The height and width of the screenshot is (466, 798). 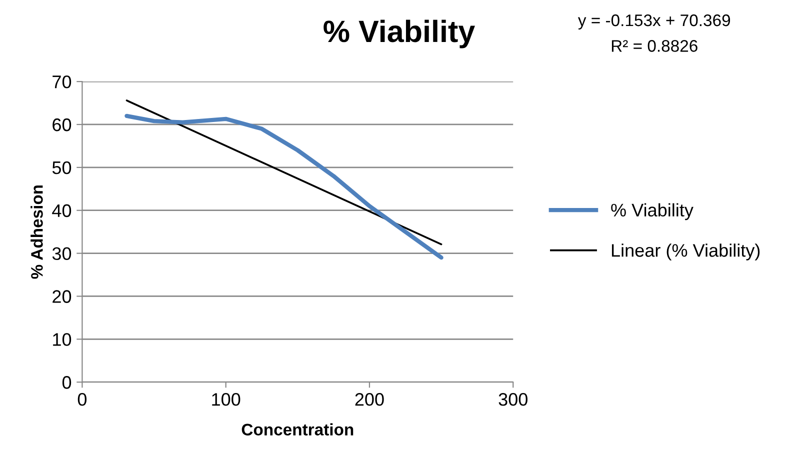 What do you see at coordinates (36, 232) in the screenshot?
I see `y-axis-title: % Adhesion` at bounding box center [36, 232].